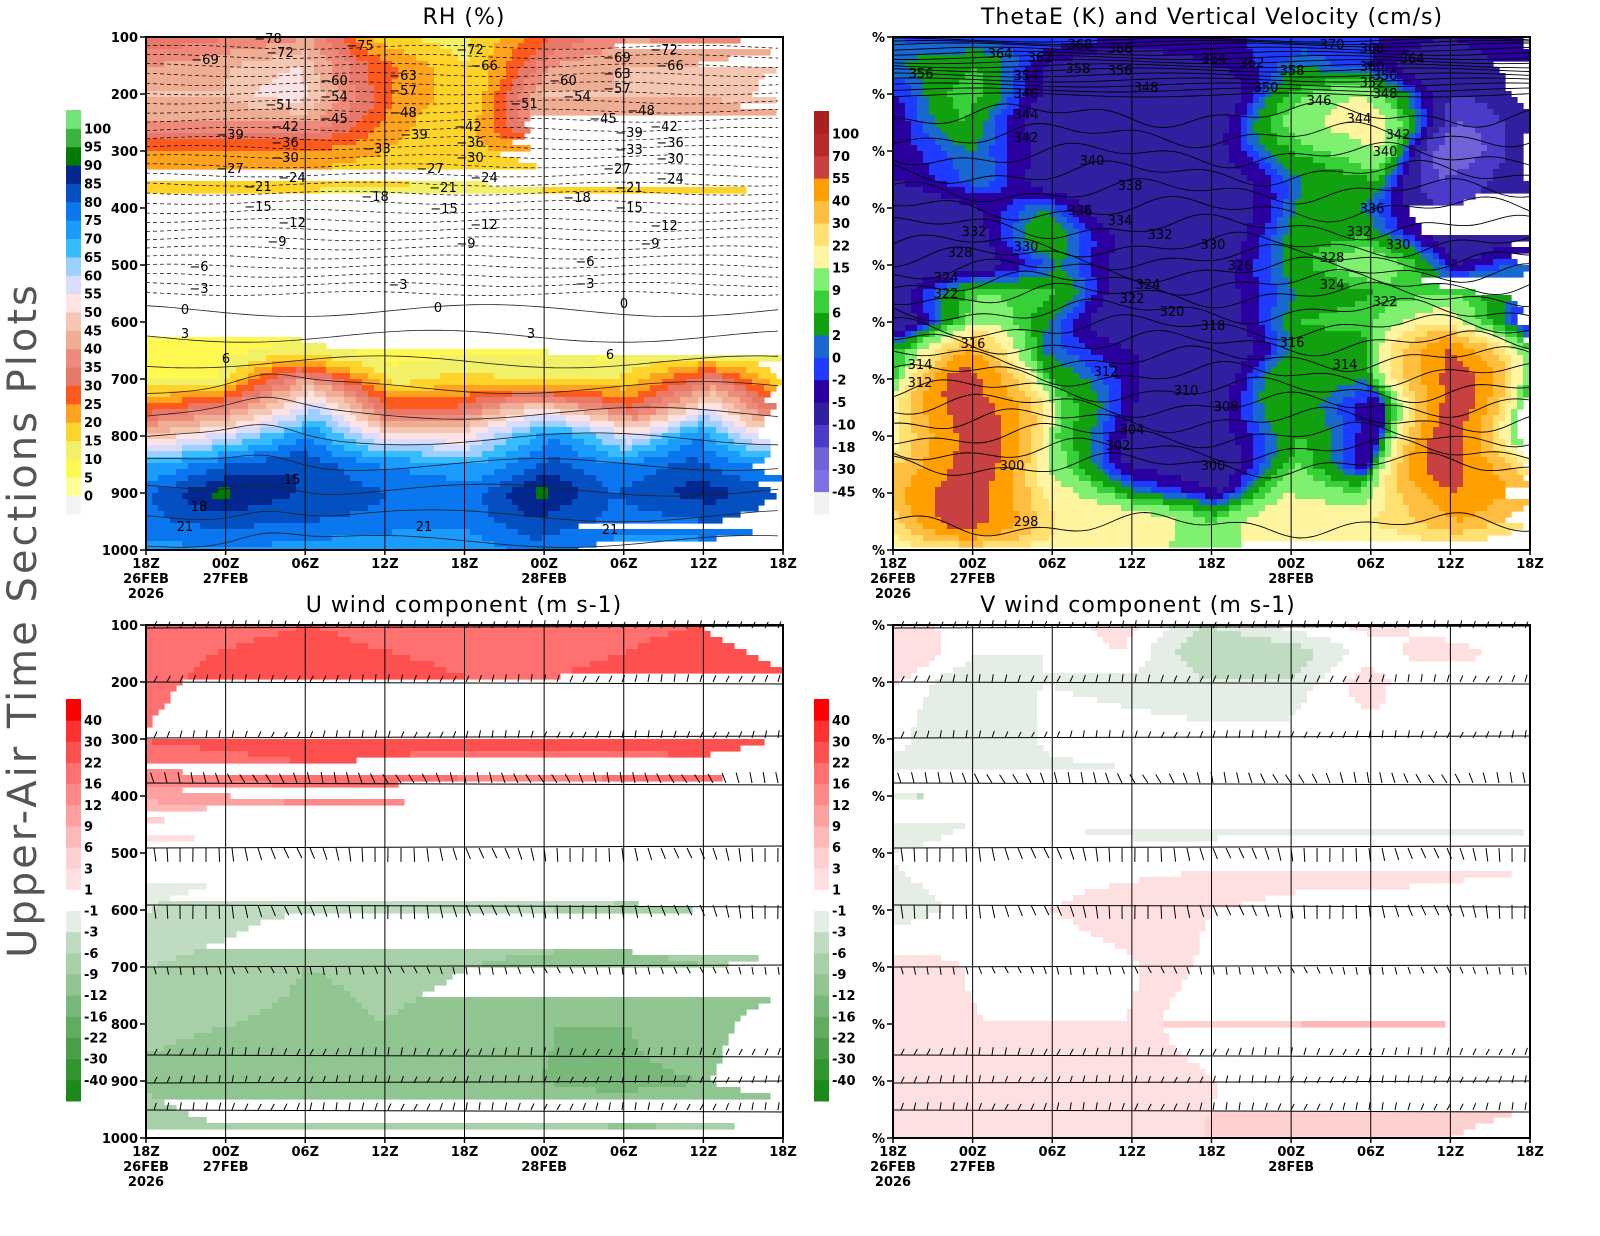 This screenshot has height=1236, width=1600. What do you see at coordinates (93, 331) in the screenshot?
I see `colorbar-label: 45` at bounding box center [93, 331].